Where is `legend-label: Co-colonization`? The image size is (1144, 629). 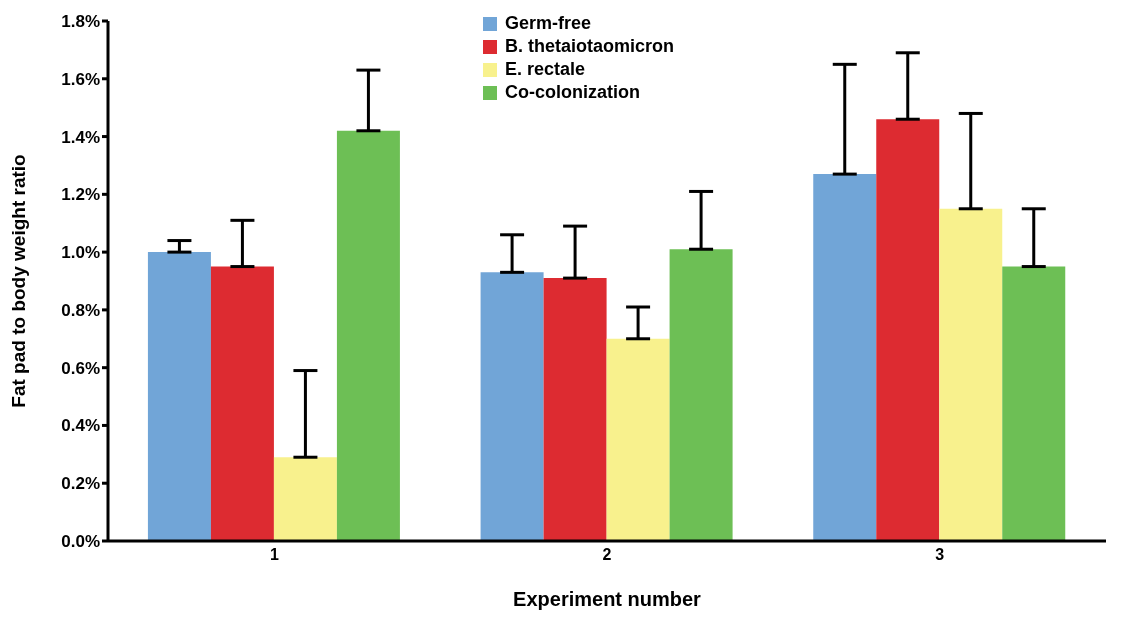
legend-label: Co-colonization is located at coordinates (572, 92).